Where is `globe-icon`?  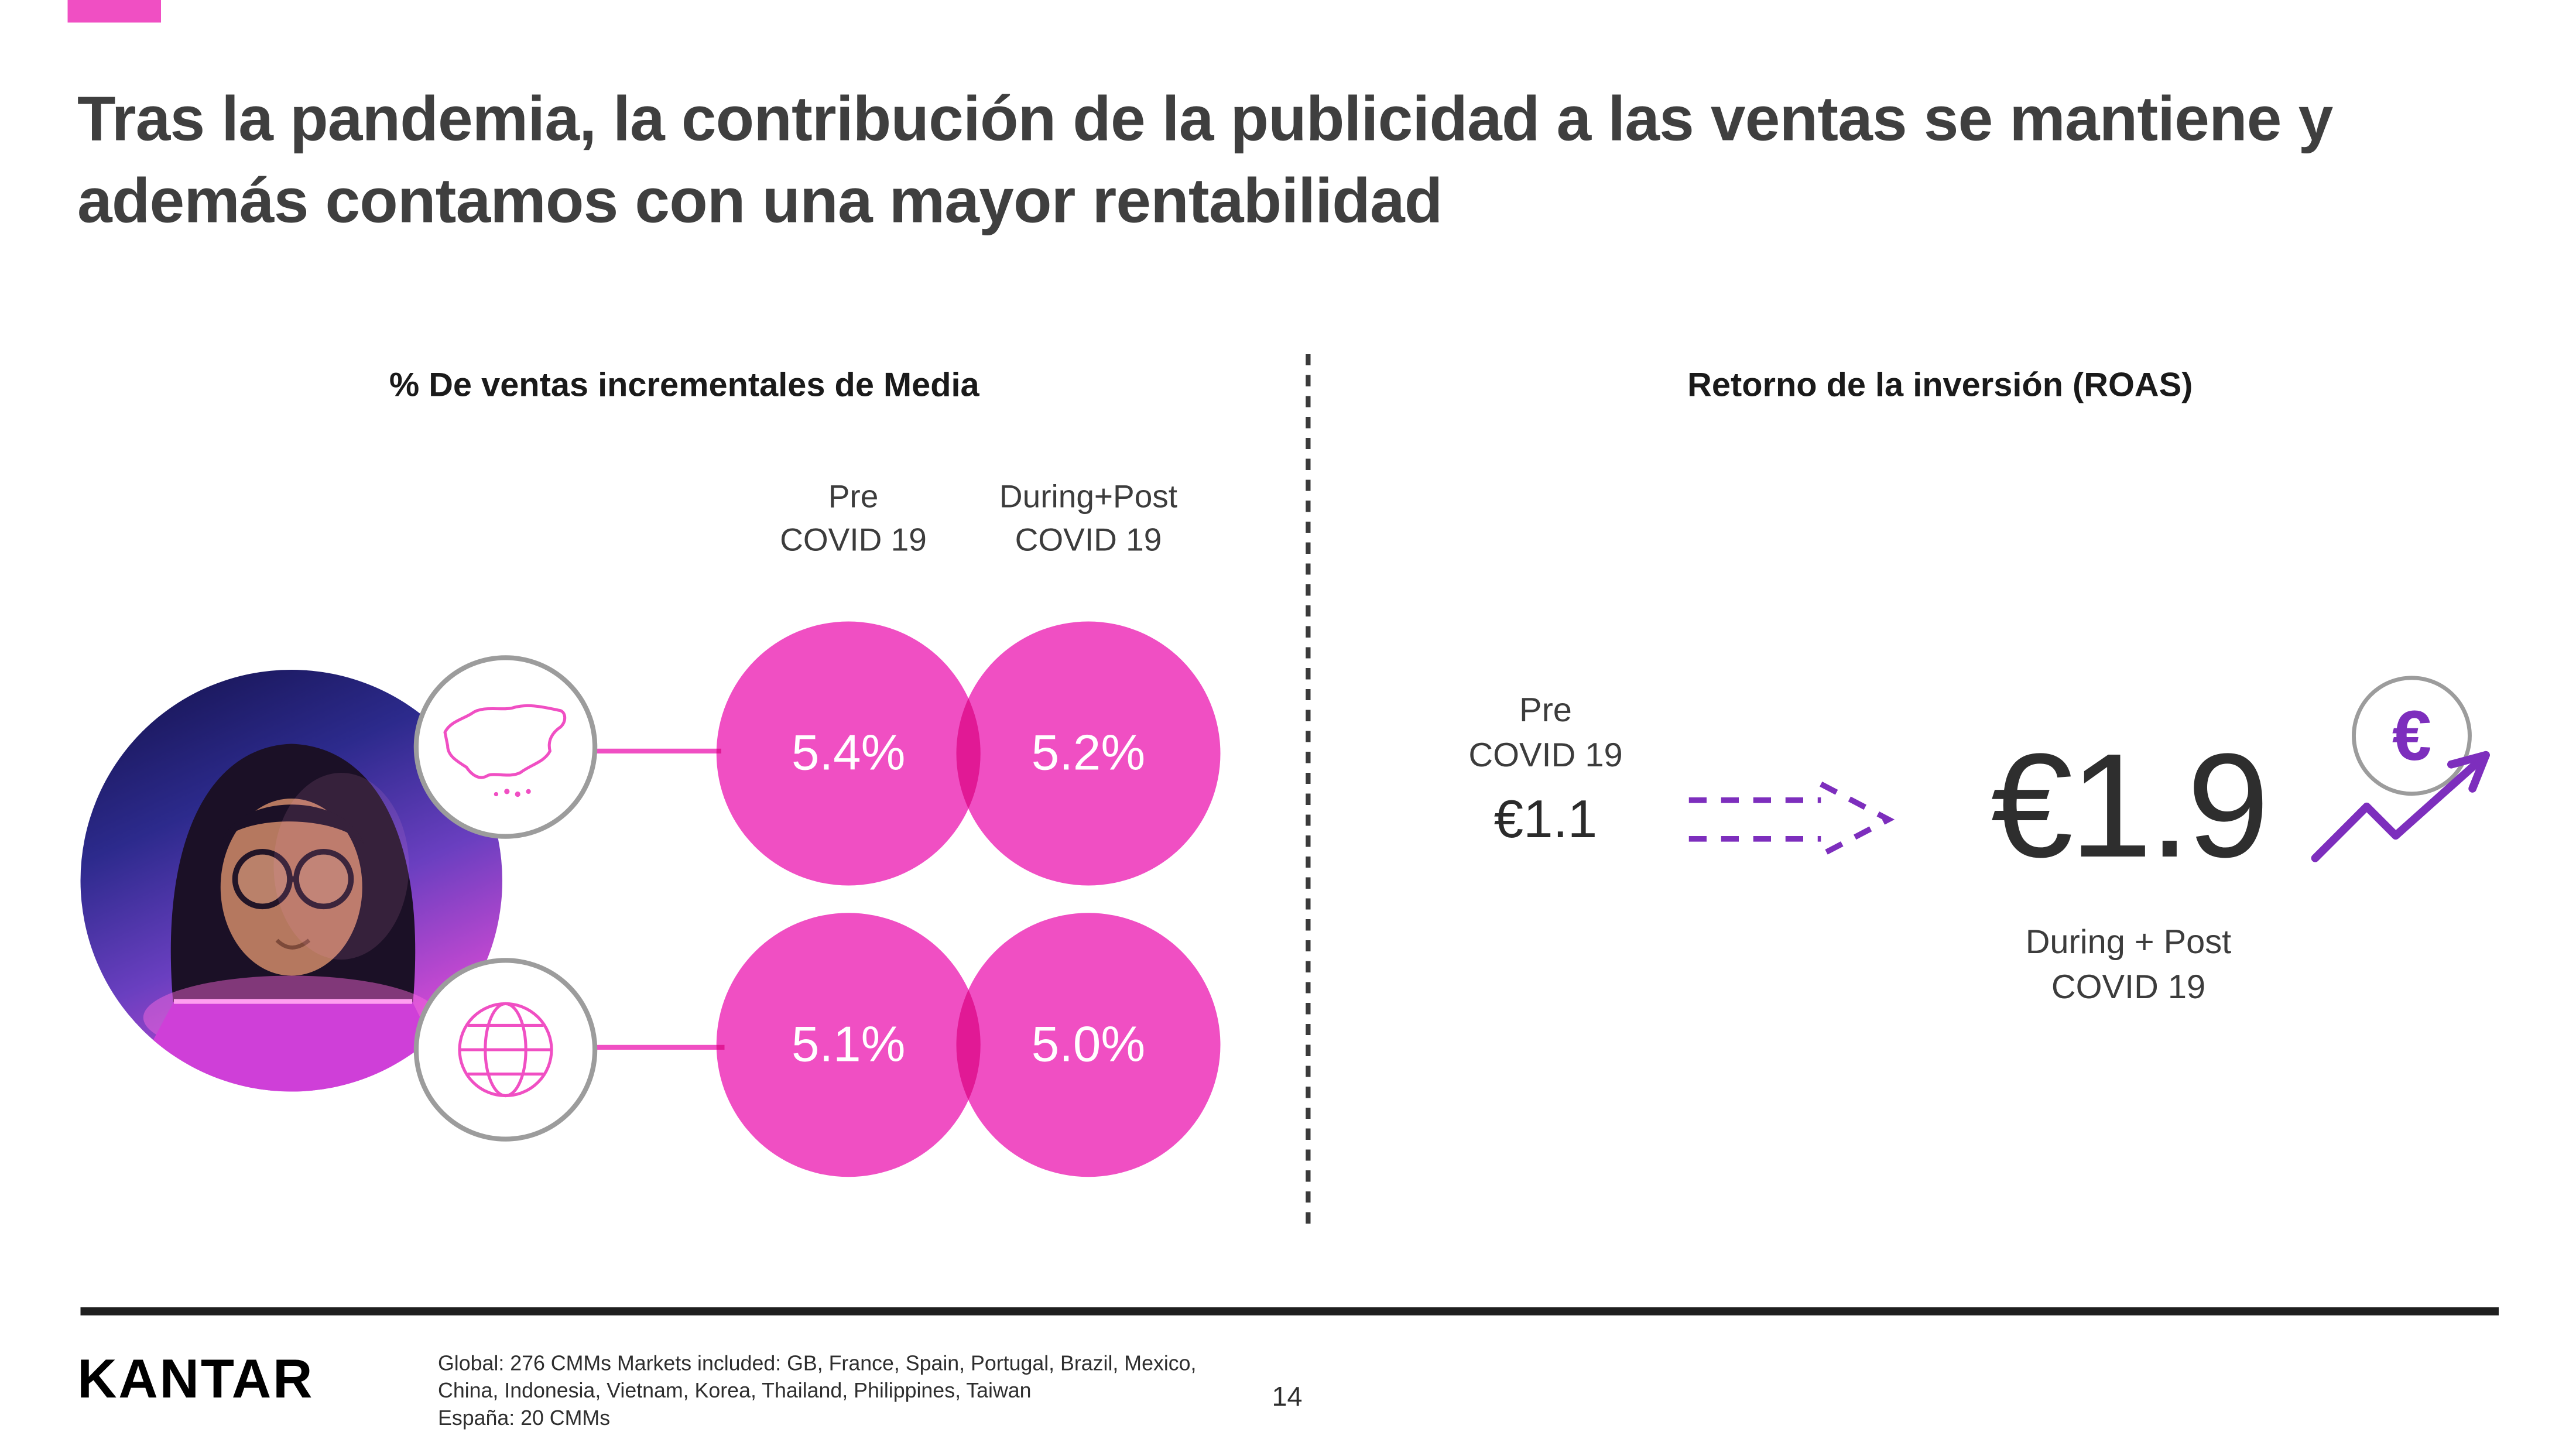 globe-icon is located at coordinates (505, 1050).